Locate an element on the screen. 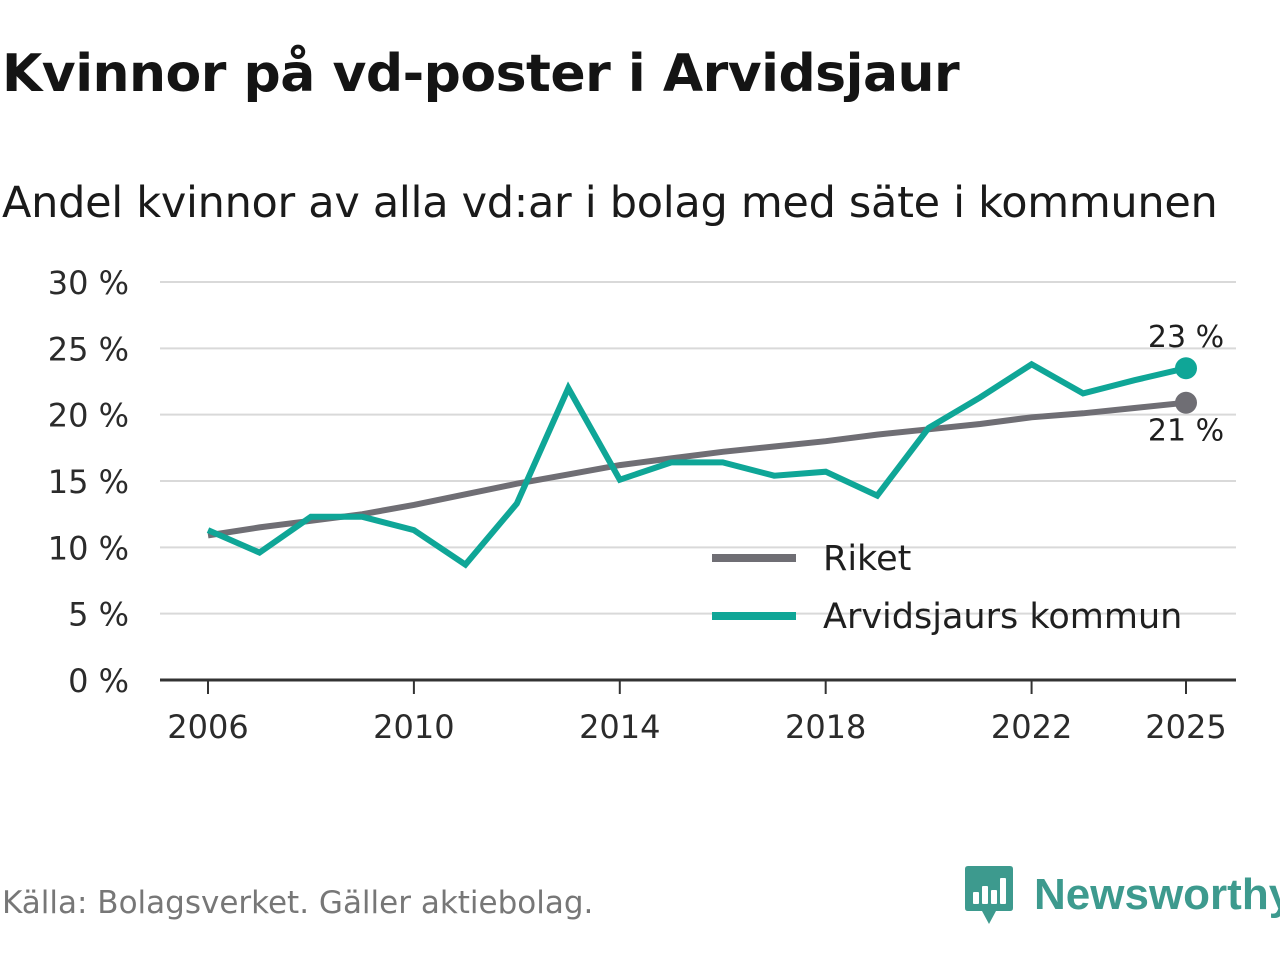 This screenshot has width=1280, height=960. x-tick-label: 2018 is located at coordinates (825, 727).